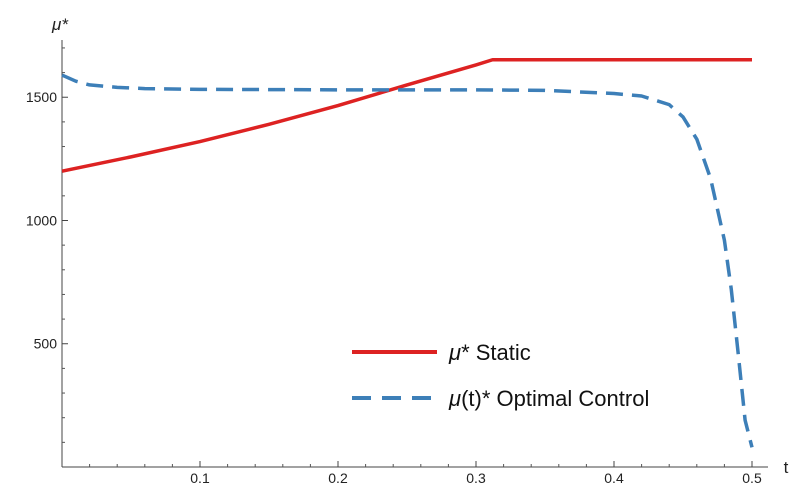 This screenshot has width=796, height=500. Describe the element at coordinates (555, 398) in the screenshot. I see `legend-label-text: (t)* Optimal Control` at that location.